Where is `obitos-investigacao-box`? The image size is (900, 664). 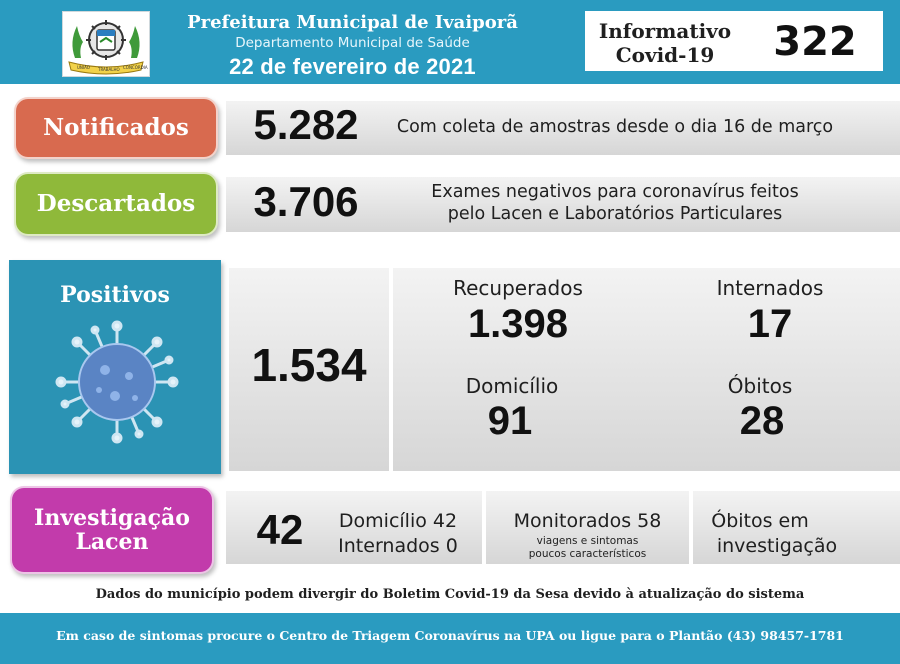 obitos-investigacao-box is located at coordinates (796, 527).